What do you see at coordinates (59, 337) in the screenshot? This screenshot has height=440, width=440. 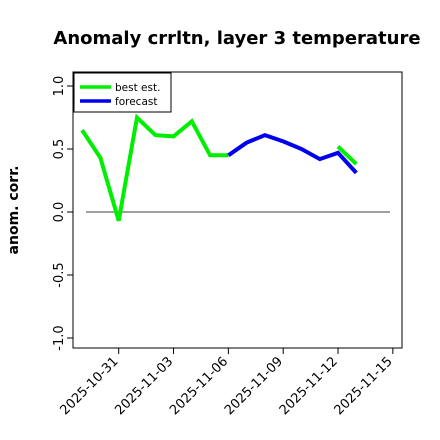 I see `y-tick-label: -1.0` at bounding box center [59, 337].